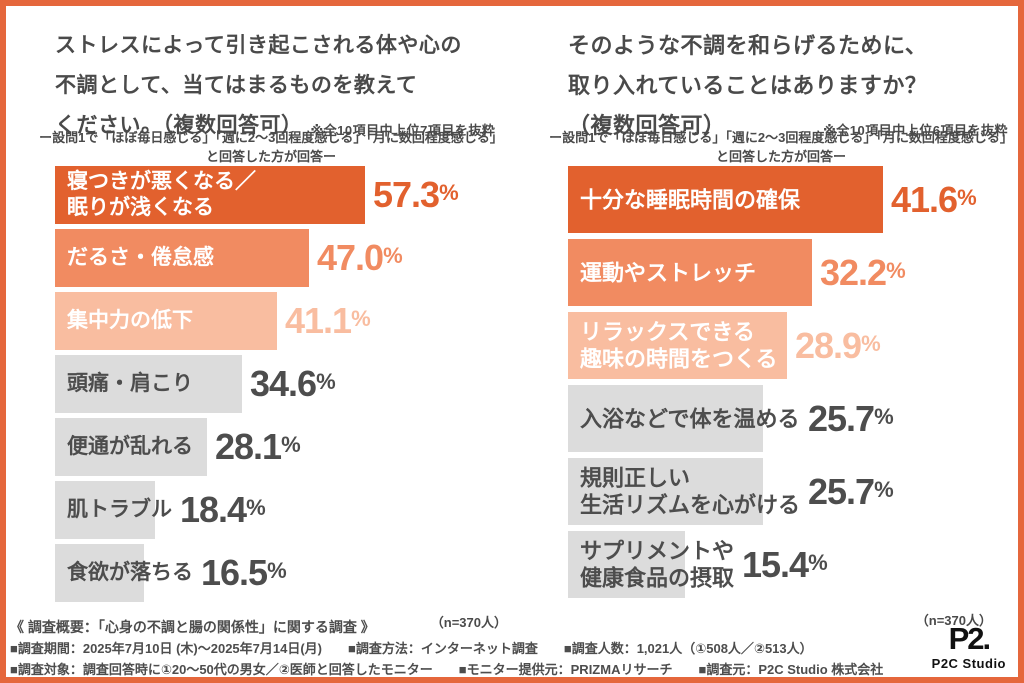  I want to click on bar-row: 肌トラブル 18.4%, so click(281, 510).